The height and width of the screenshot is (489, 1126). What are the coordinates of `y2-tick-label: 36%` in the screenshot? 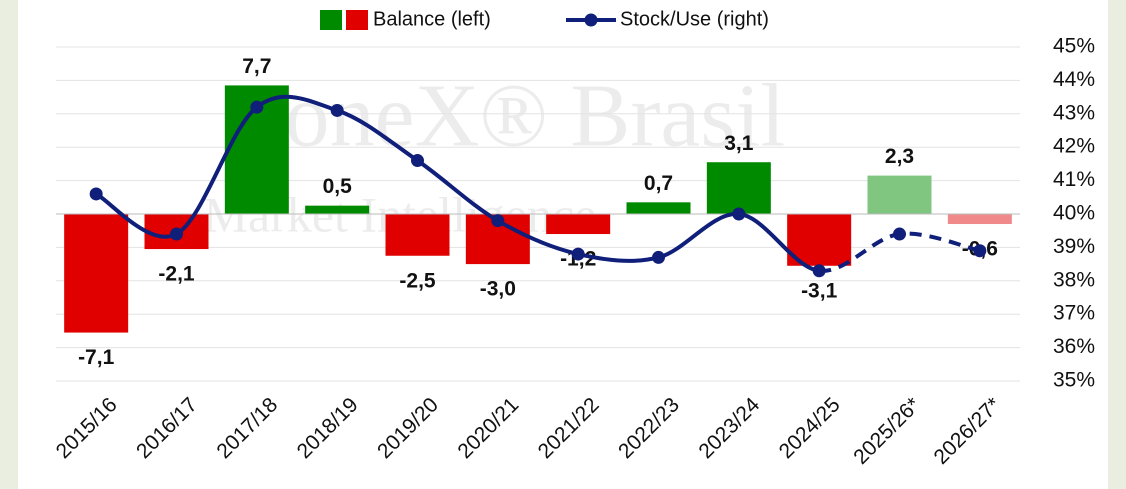 It's located at (1074, 346).